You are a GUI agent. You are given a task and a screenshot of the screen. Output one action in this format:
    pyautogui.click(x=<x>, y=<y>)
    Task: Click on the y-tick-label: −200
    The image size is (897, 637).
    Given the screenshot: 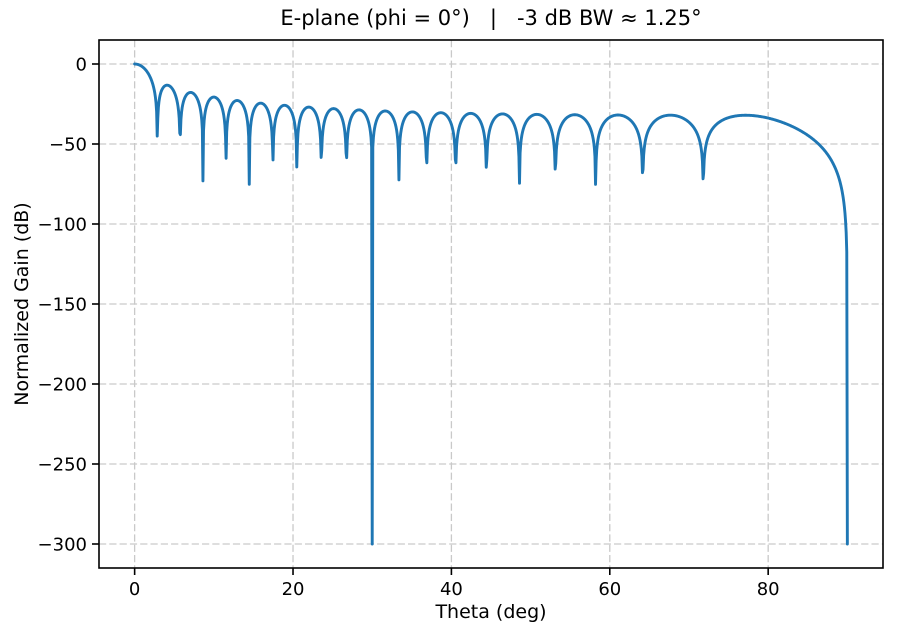 What is the action you would take?
    pyautogui.click(x=62, y=385)
    